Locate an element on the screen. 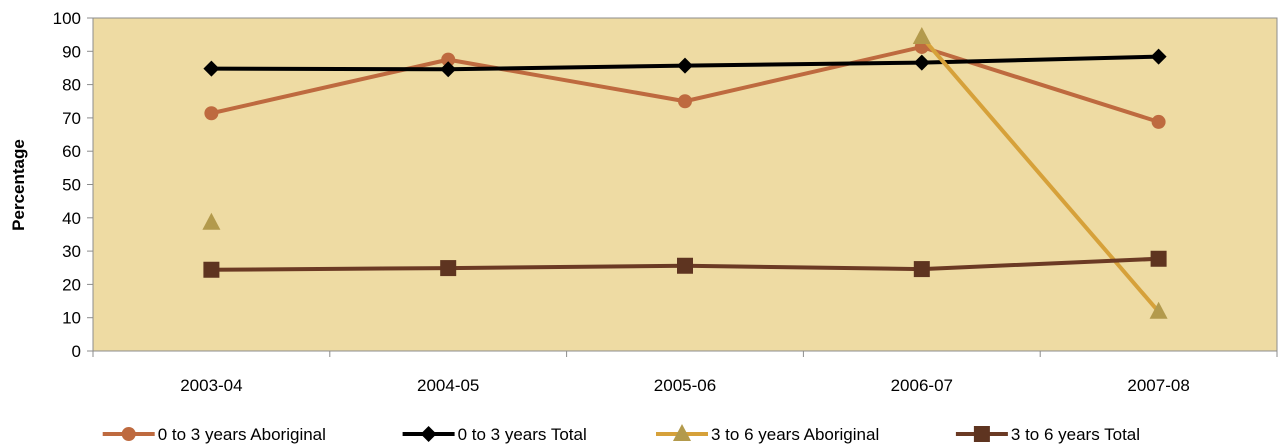 The image size is (1278, 448). y-tick-label: 100 is located at coordinates (67, 18).